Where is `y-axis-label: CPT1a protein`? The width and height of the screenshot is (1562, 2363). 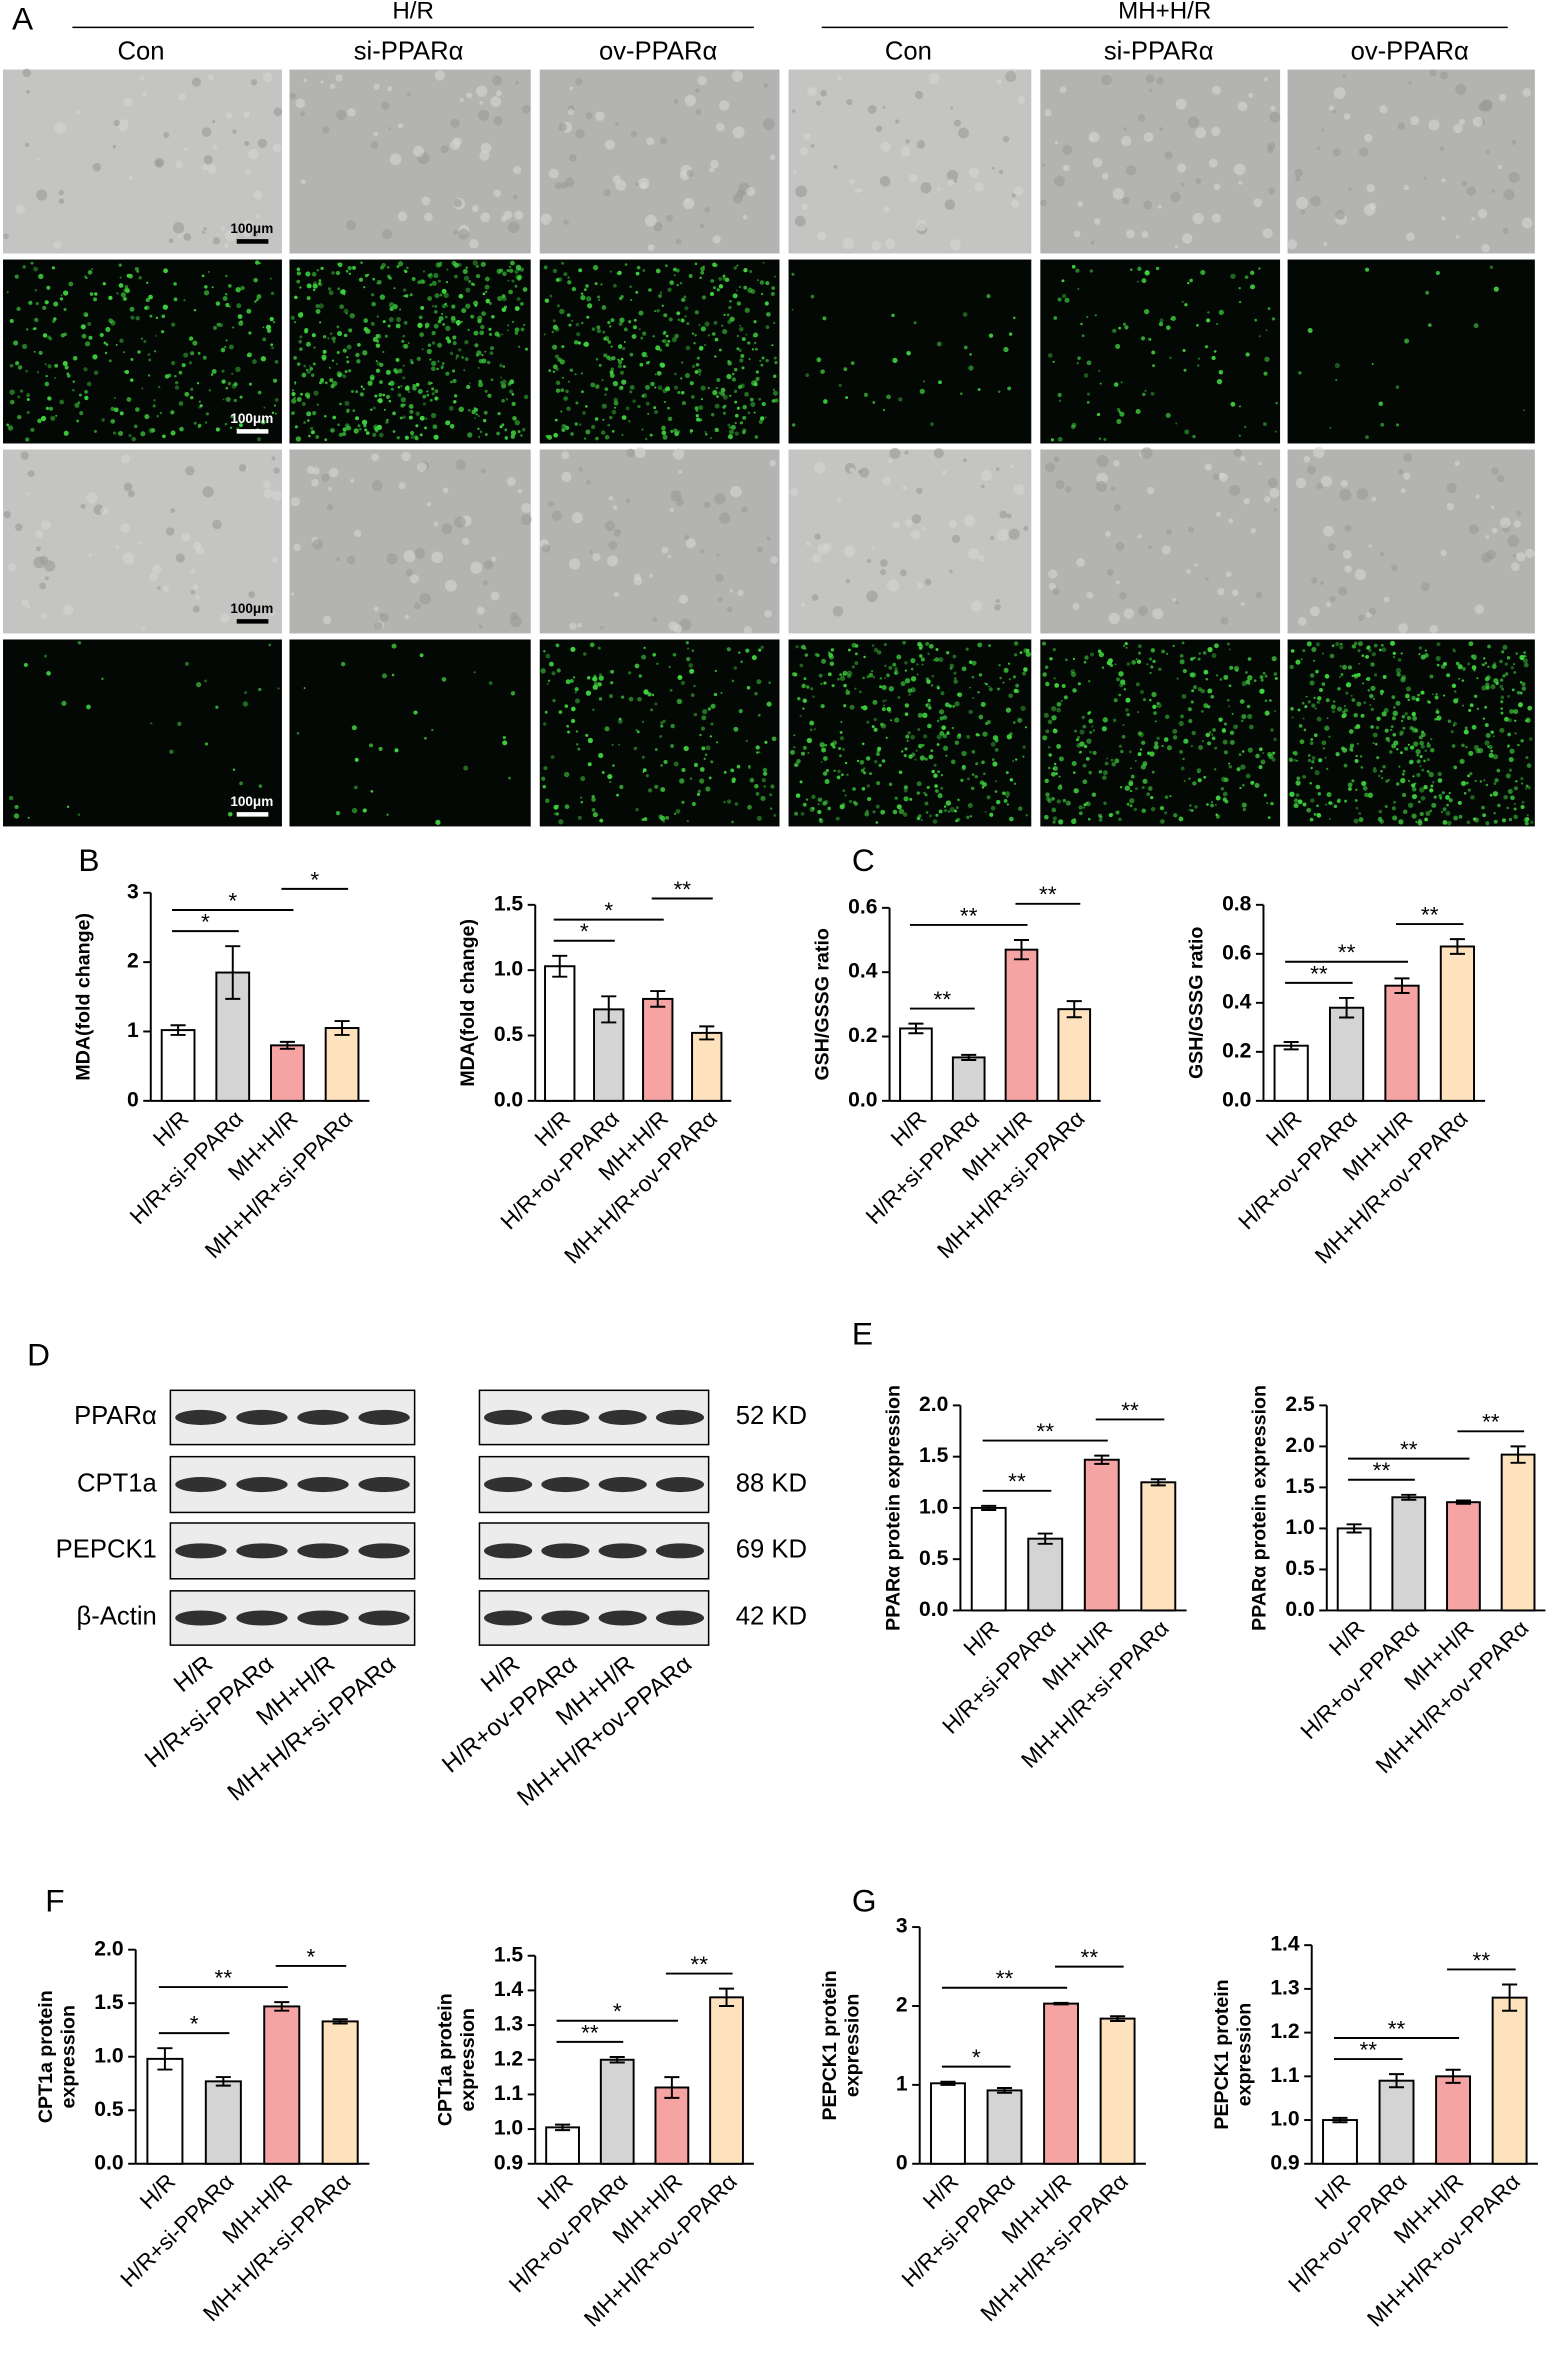 y-axis-label: CPT1a protein is located at coordinates (445, 2059).